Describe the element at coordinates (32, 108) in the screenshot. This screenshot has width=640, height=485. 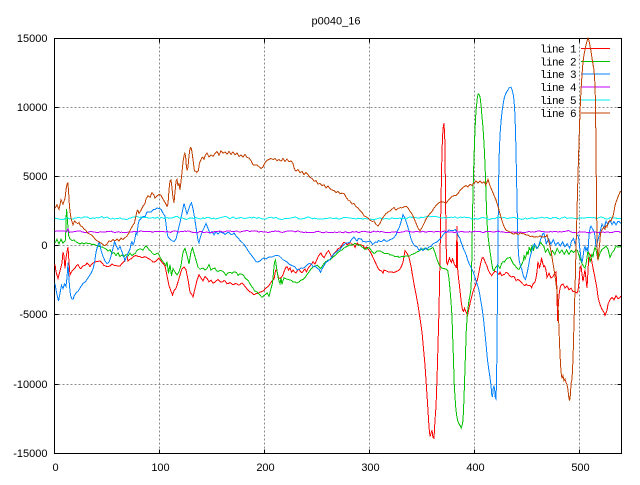
I see `svg-text: 10000` at that location.